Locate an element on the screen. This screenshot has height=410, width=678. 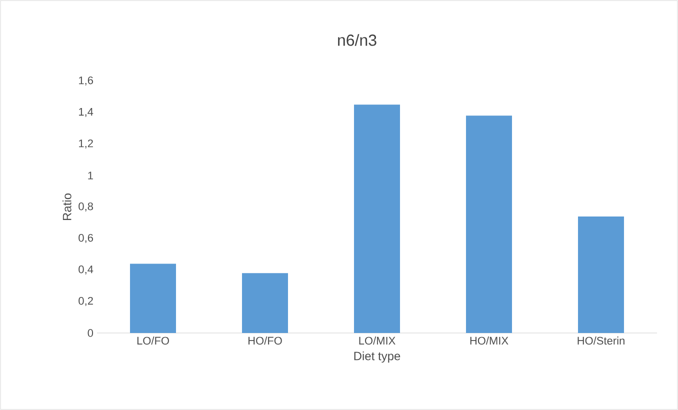
y-tick-label: 1,6 is located at coordinates (86, 81).